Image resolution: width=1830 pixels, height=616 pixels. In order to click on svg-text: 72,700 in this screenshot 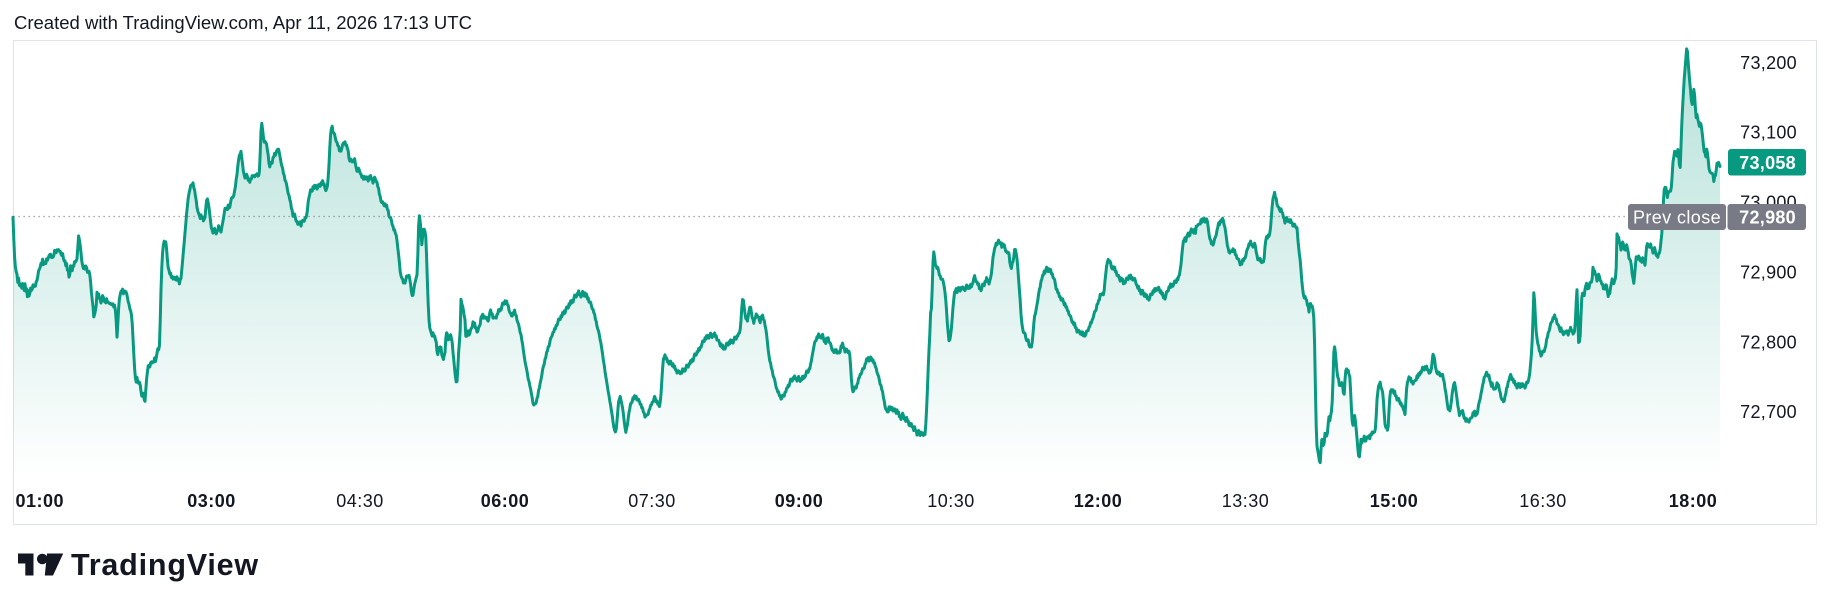, I will do `click(1768, 412)`.